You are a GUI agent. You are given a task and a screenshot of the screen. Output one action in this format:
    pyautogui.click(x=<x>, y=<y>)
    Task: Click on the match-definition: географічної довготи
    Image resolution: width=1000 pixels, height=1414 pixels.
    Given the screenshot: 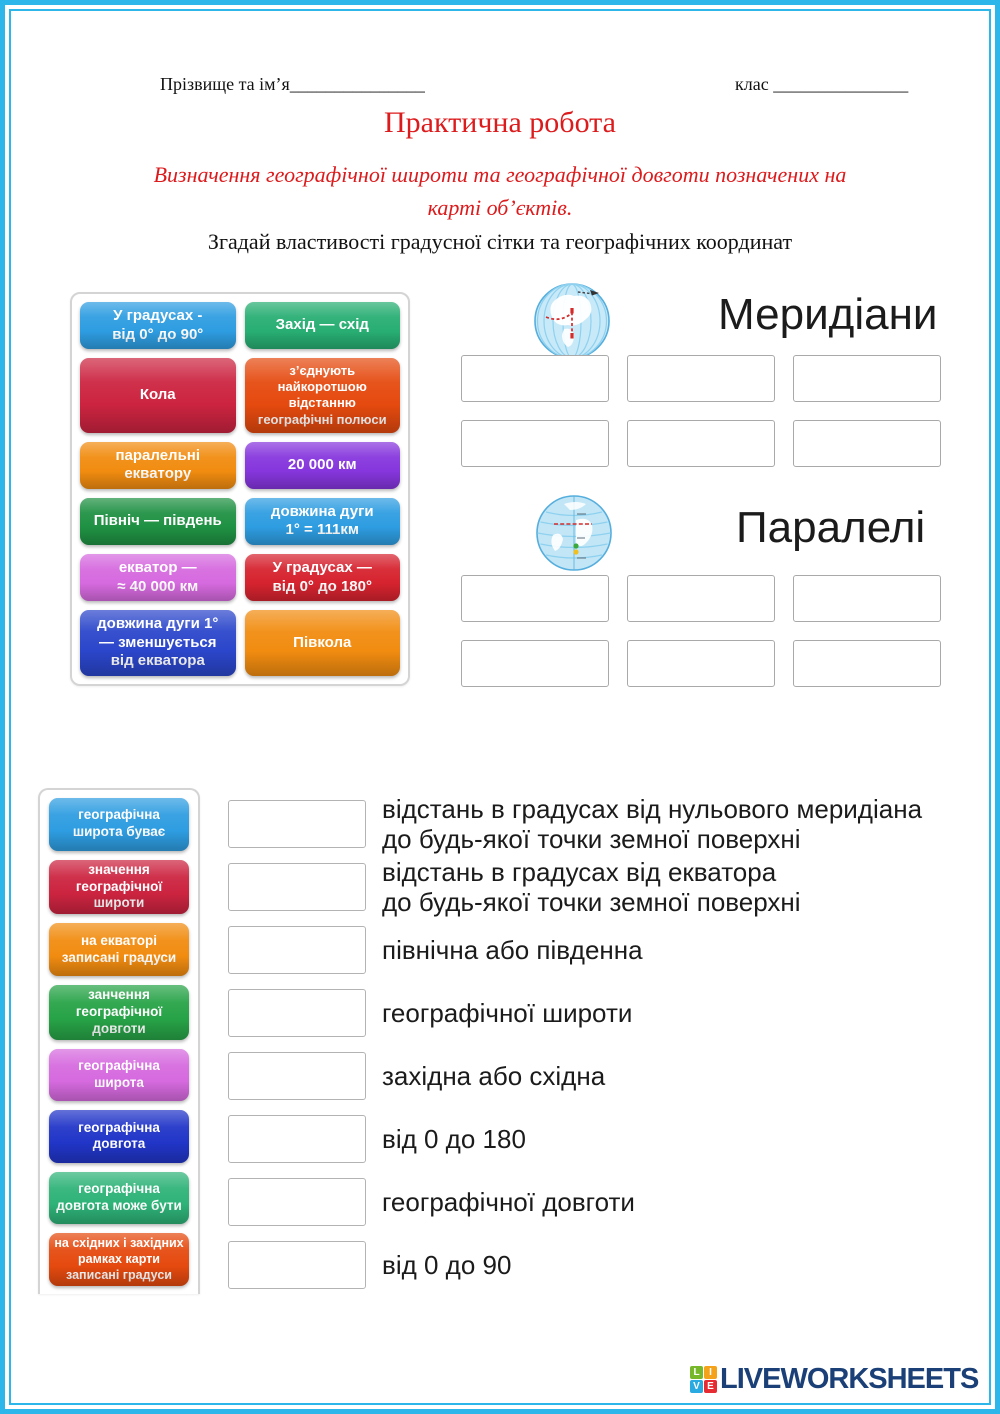 What is the action you would take?
    pyautogui.click(x=508, y=1201)
    